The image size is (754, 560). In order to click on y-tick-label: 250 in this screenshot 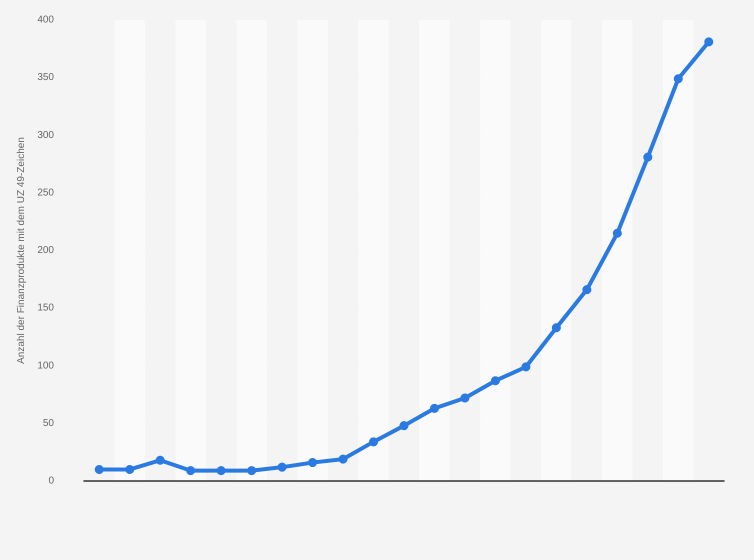, I will do `click(45, 192)`.